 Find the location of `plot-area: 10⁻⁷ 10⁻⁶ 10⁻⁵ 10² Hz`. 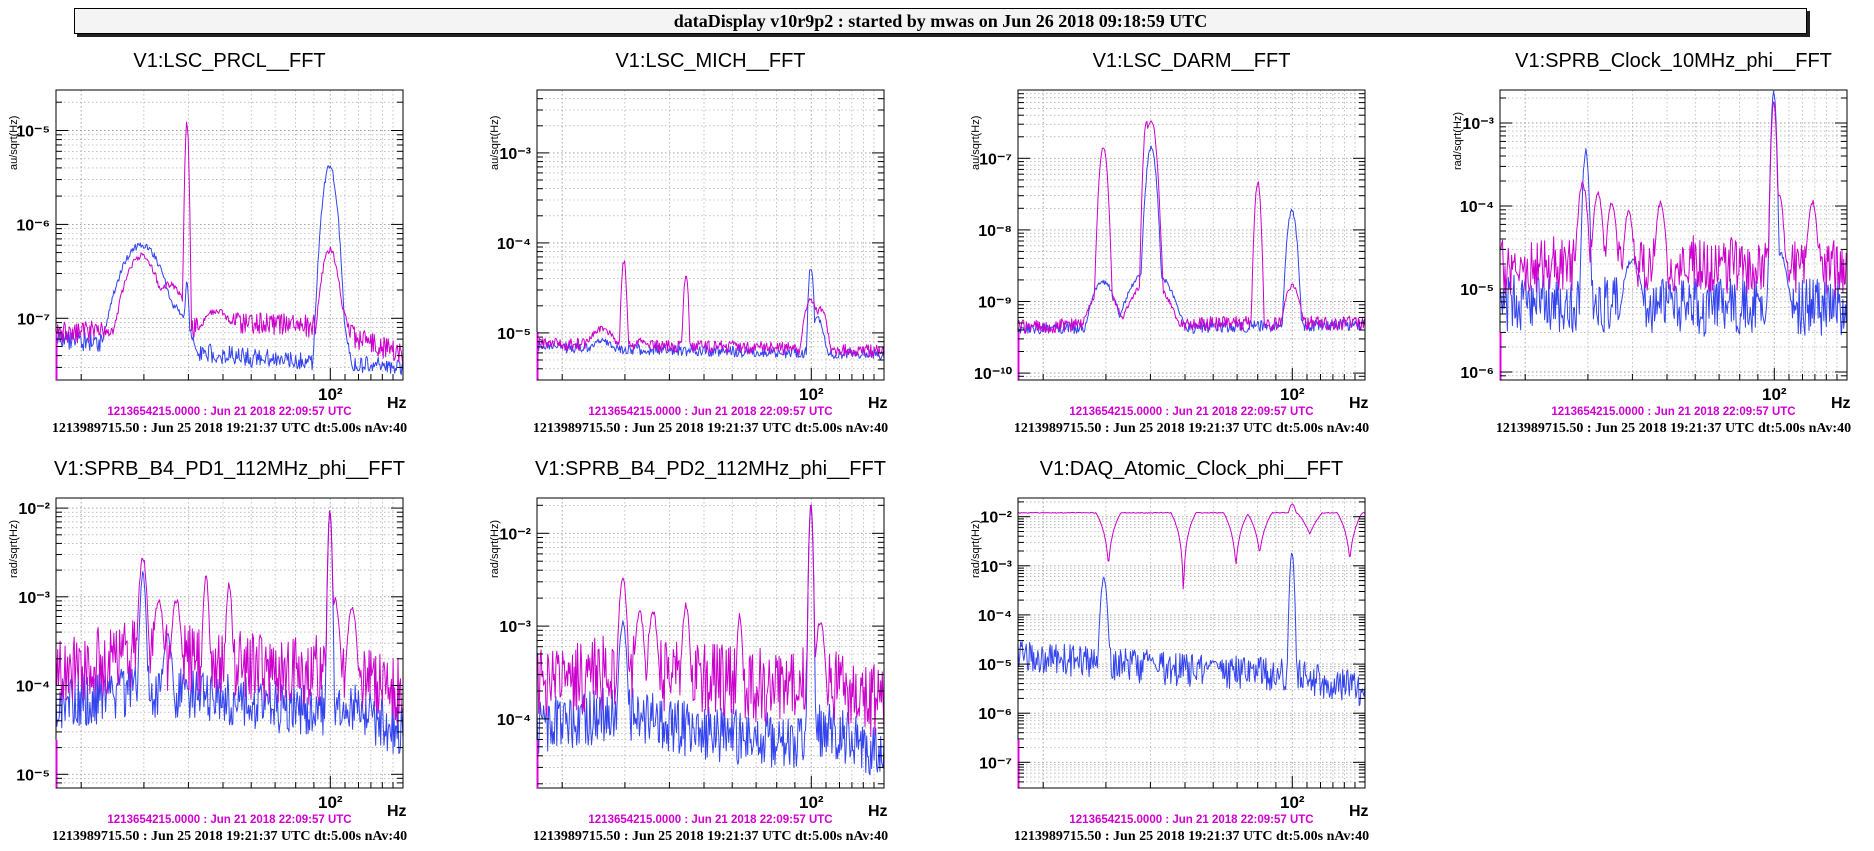

plot-area: 10⁻⁷ 10⁻⁶ 10⁻⁵ 10² Hz is located at coordinates (211, 250).